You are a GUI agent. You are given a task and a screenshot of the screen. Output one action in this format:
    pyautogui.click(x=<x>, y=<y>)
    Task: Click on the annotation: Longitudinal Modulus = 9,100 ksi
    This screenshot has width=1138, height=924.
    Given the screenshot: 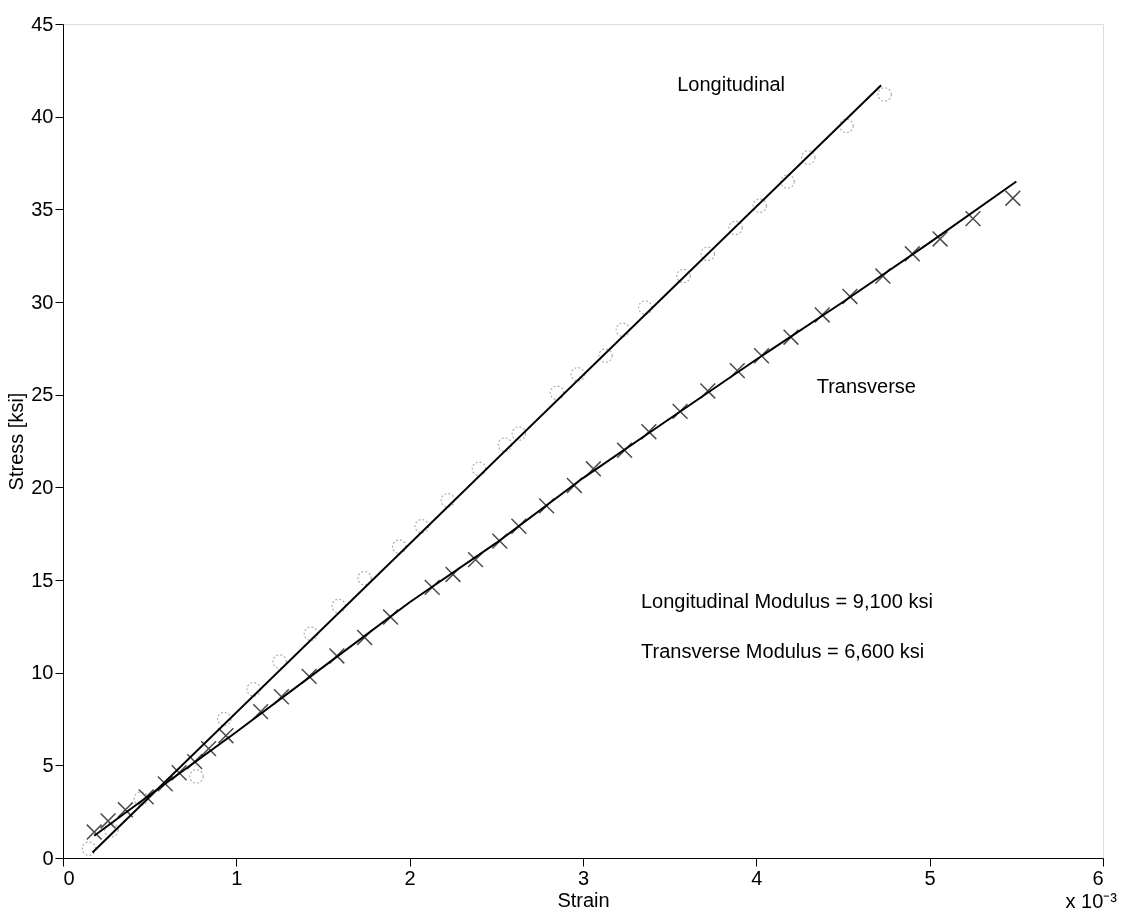 What is the action you would take?
    pyautogui.click(x=787, y=601)
    